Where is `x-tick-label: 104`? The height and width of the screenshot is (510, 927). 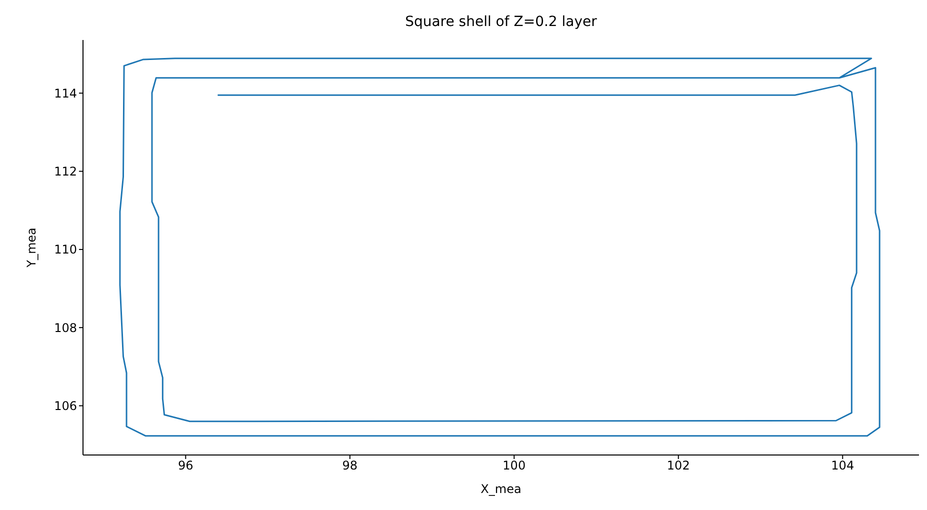 x-tick-label: 104 is located at coordinates (842, 465).